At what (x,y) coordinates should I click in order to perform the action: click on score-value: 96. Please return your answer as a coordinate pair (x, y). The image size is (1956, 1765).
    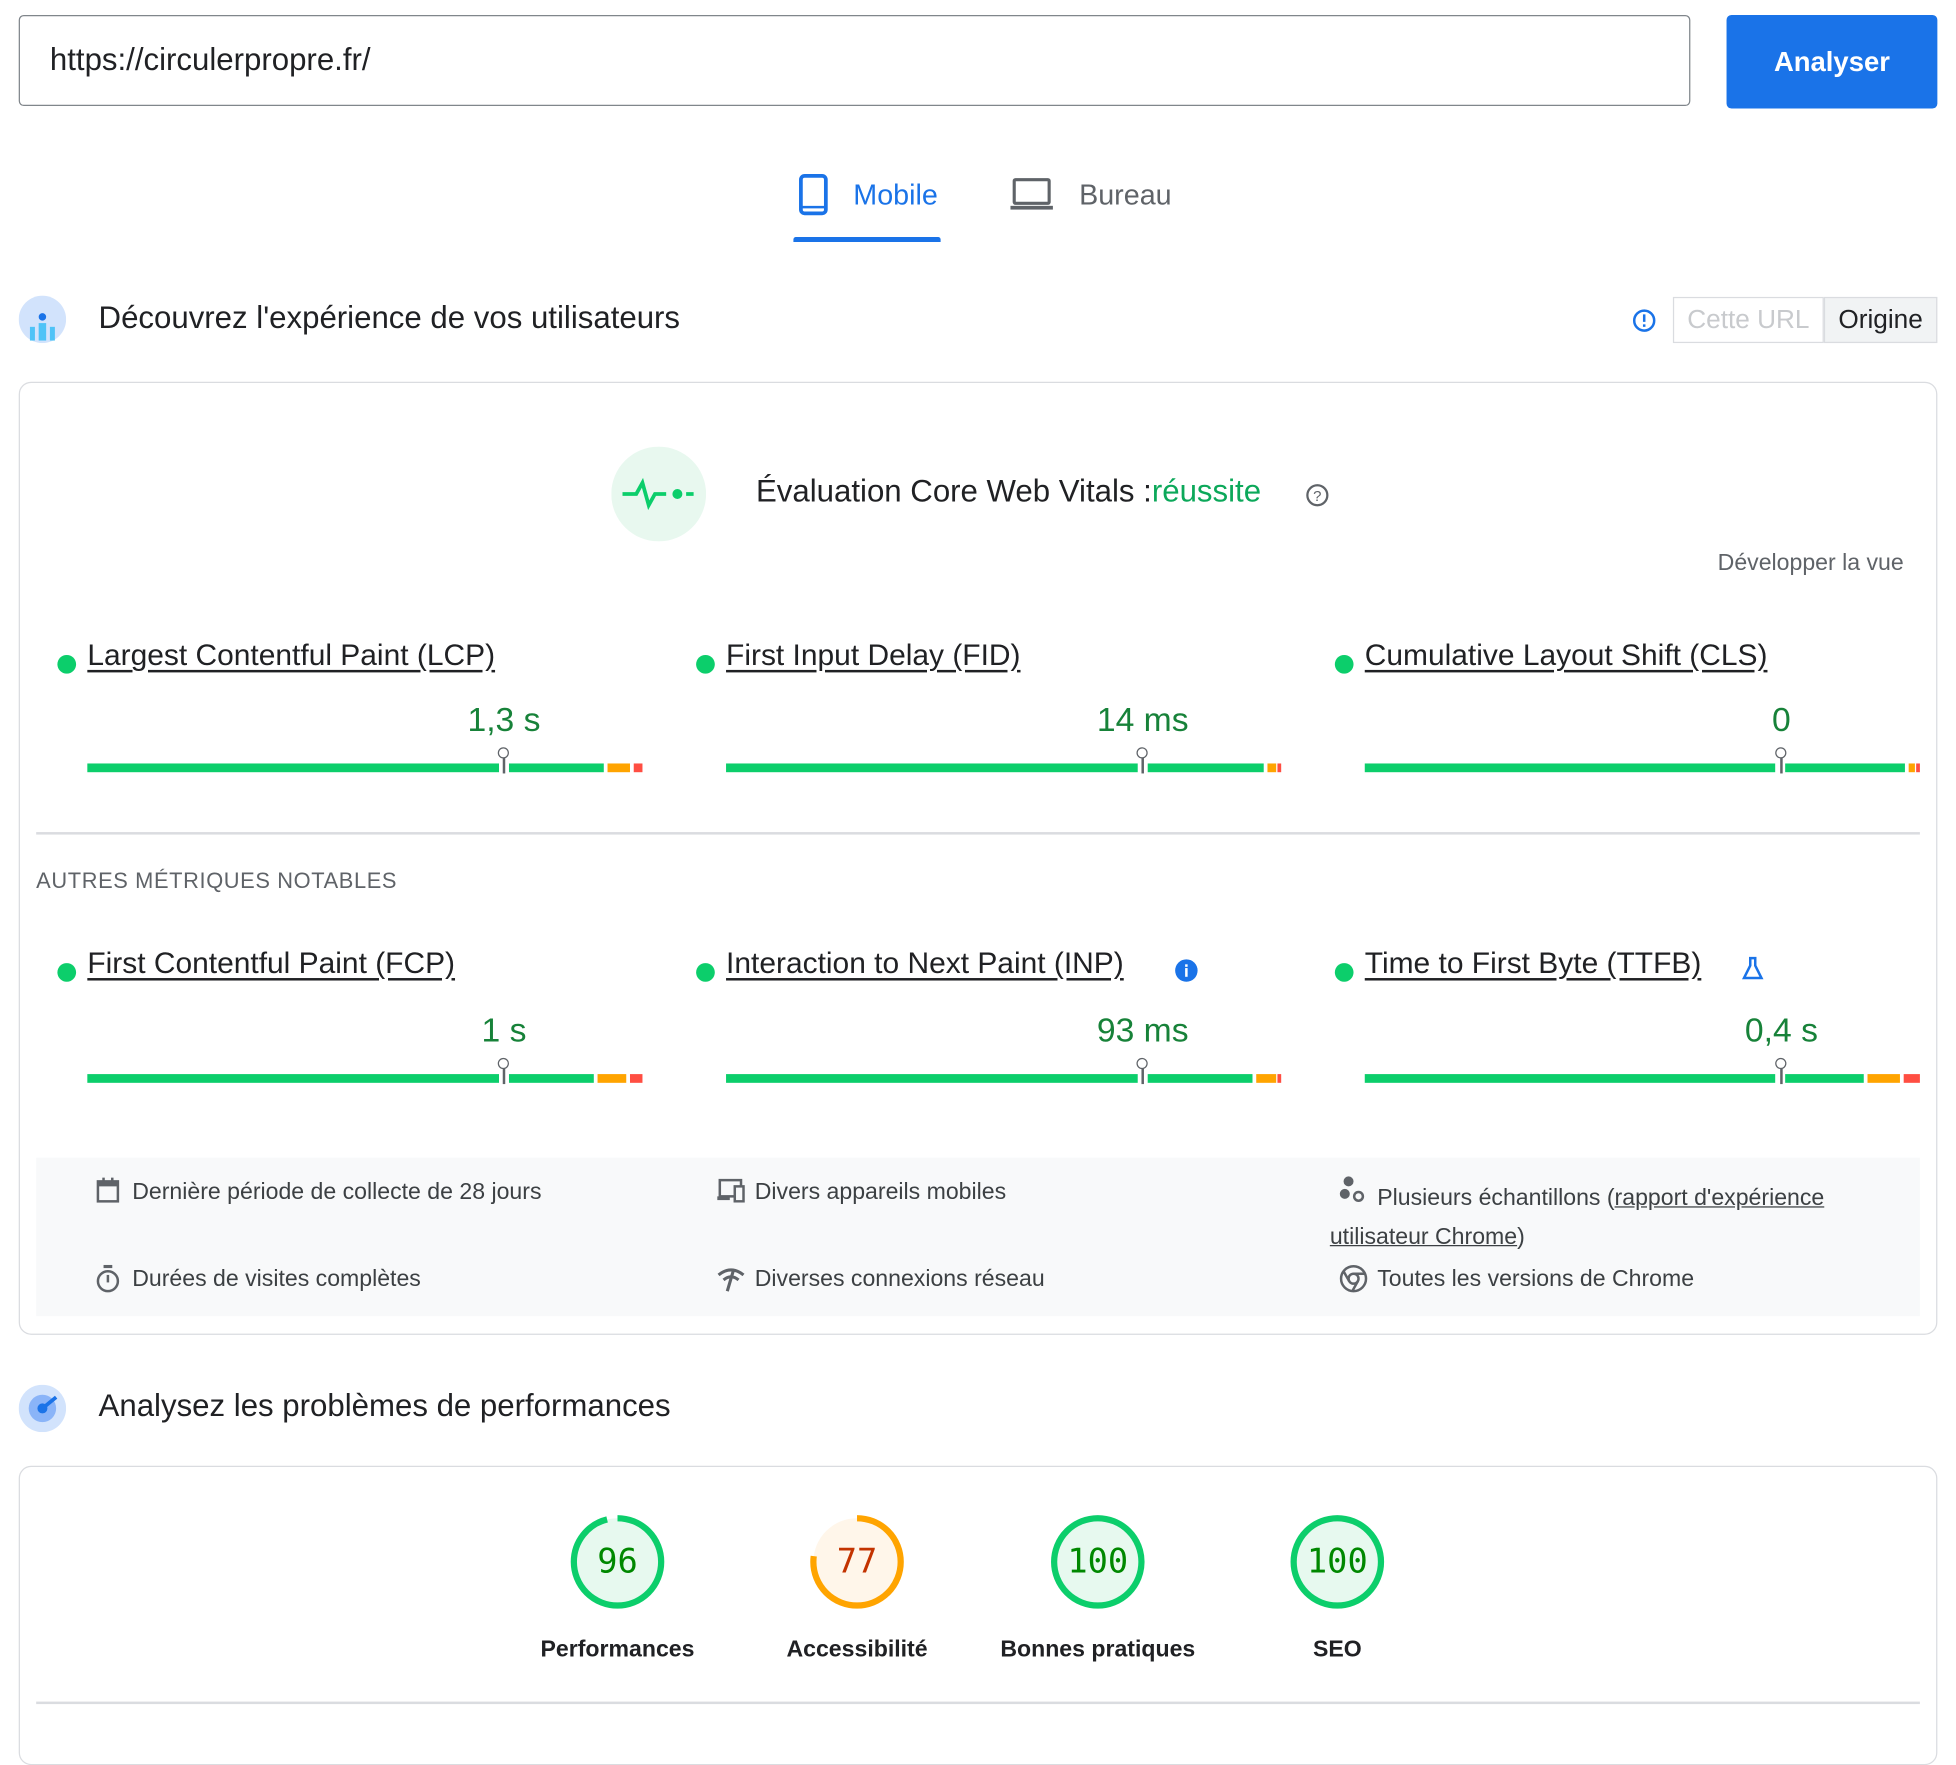
    Looking at the image, I should click on (617, 1562).